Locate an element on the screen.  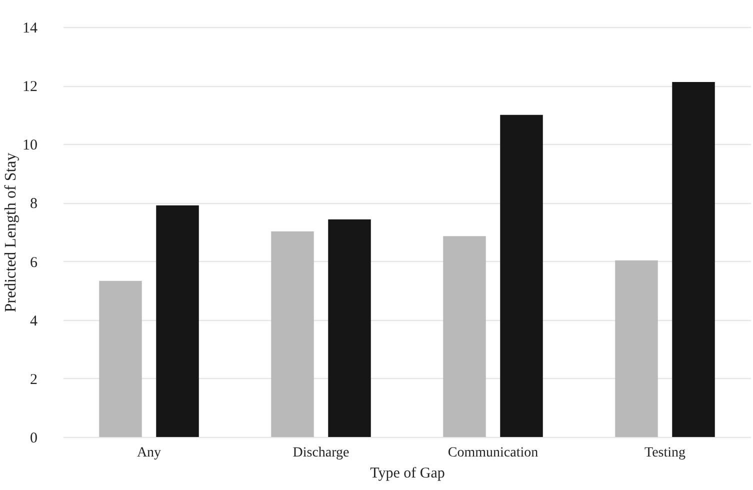
x-tick-label: Testing is located at coordinates (665, 453).